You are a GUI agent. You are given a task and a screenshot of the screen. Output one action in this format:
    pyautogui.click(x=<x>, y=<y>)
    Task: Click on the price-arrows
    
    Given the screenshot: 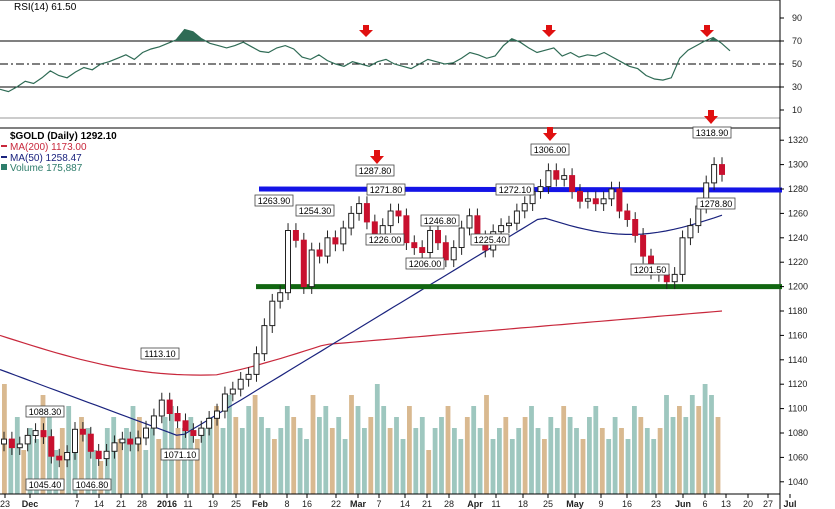 What is the action you would take?
    pyautogui.click(x=544, y=137)
    